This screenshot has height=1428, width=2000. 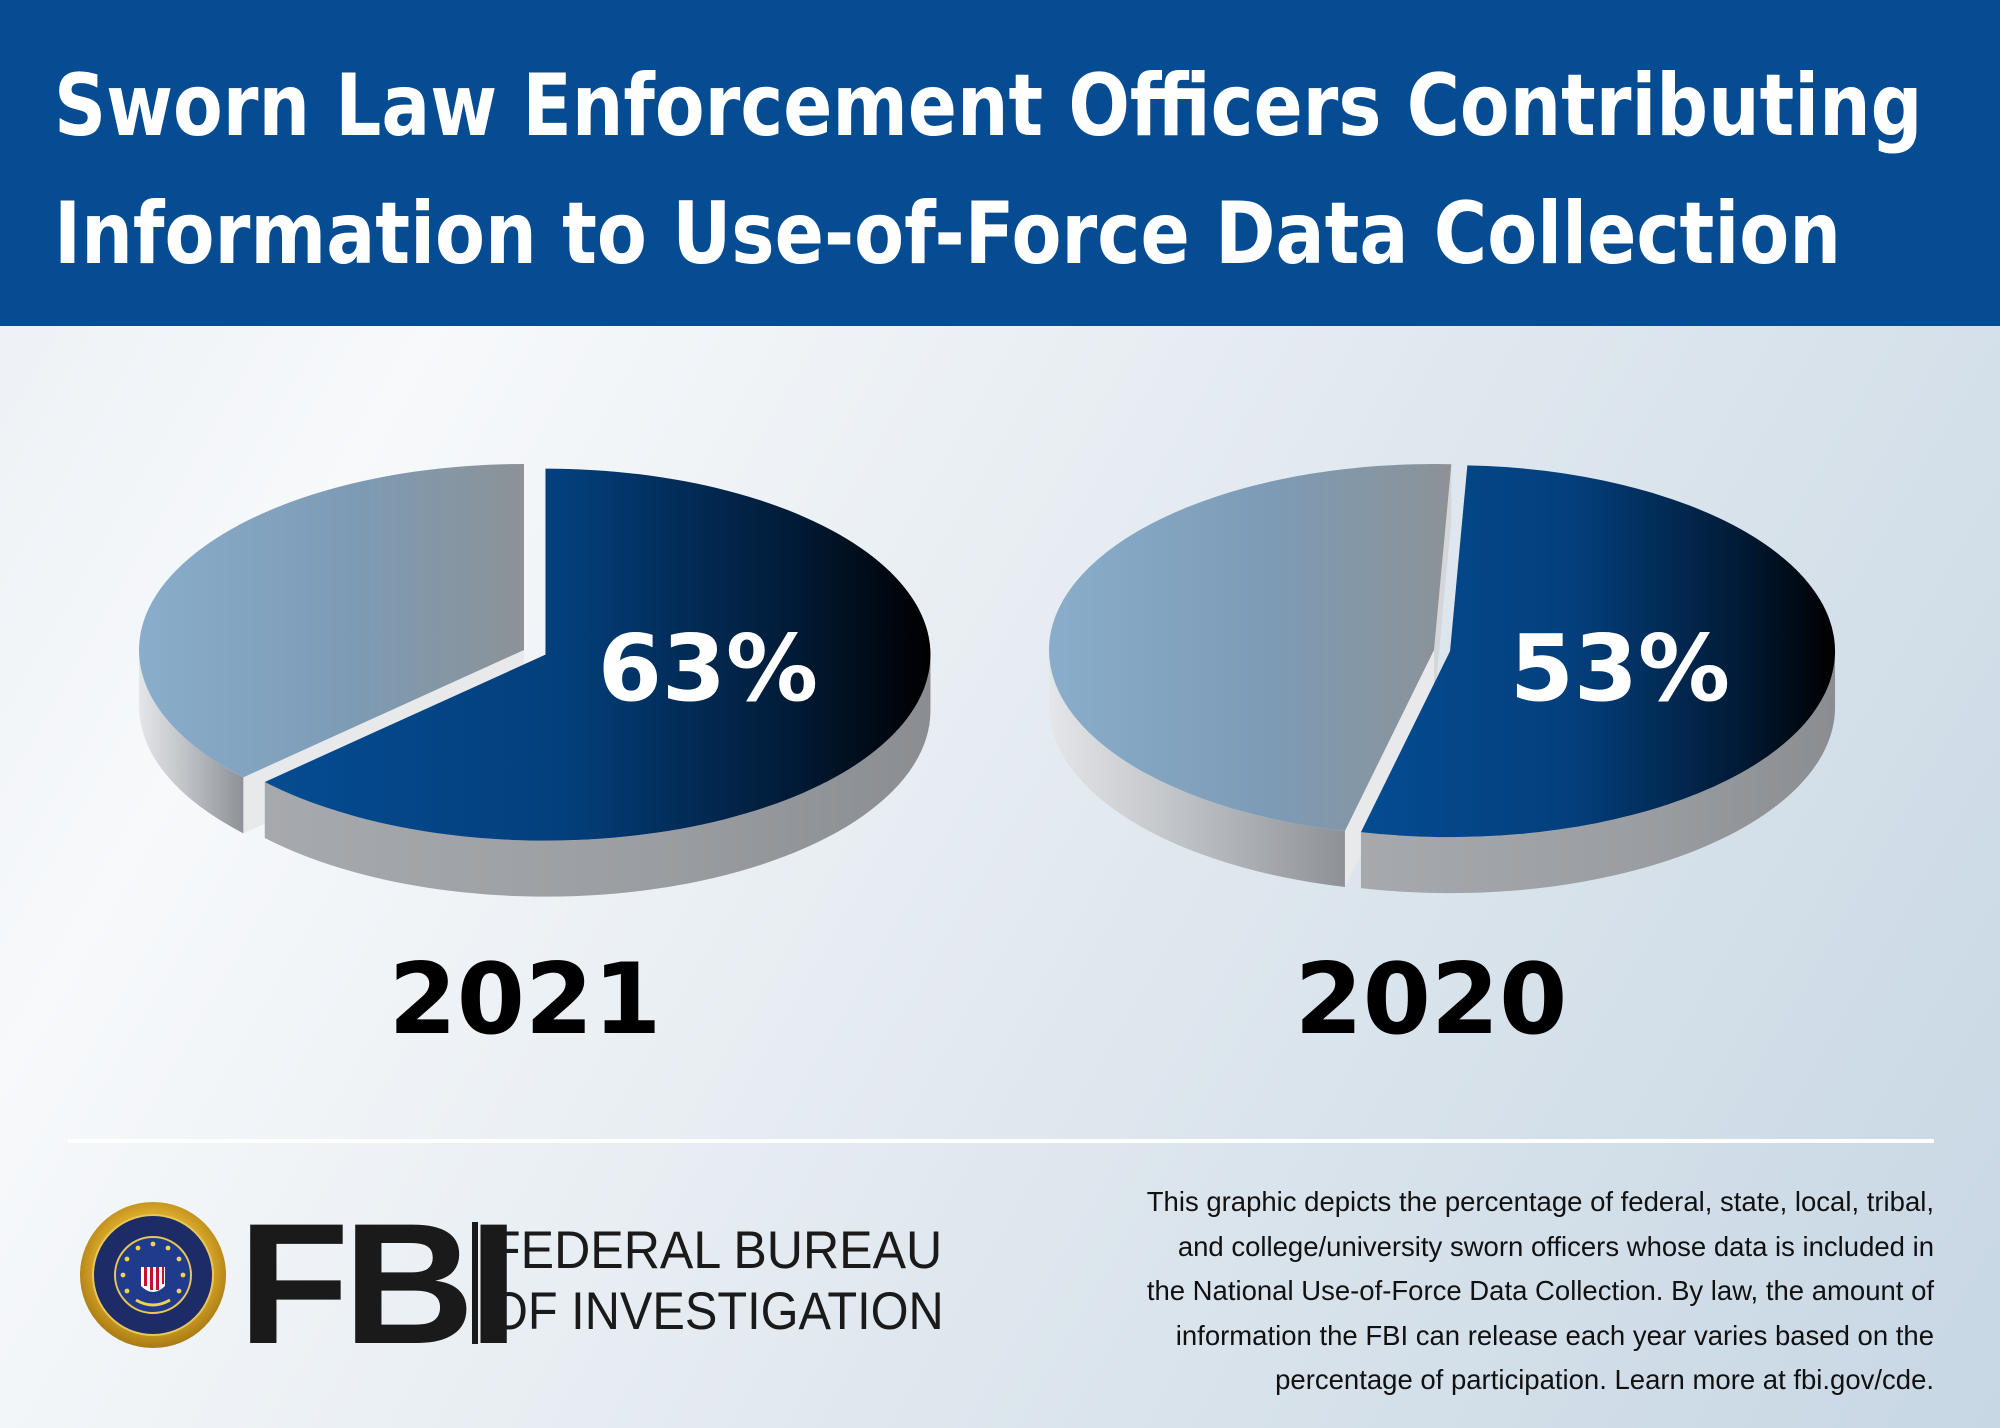 What do you see at coordinates (153, 1275) in the screenshot?
I see `fbi-seal-icon` at bounding box center [153, 1275].